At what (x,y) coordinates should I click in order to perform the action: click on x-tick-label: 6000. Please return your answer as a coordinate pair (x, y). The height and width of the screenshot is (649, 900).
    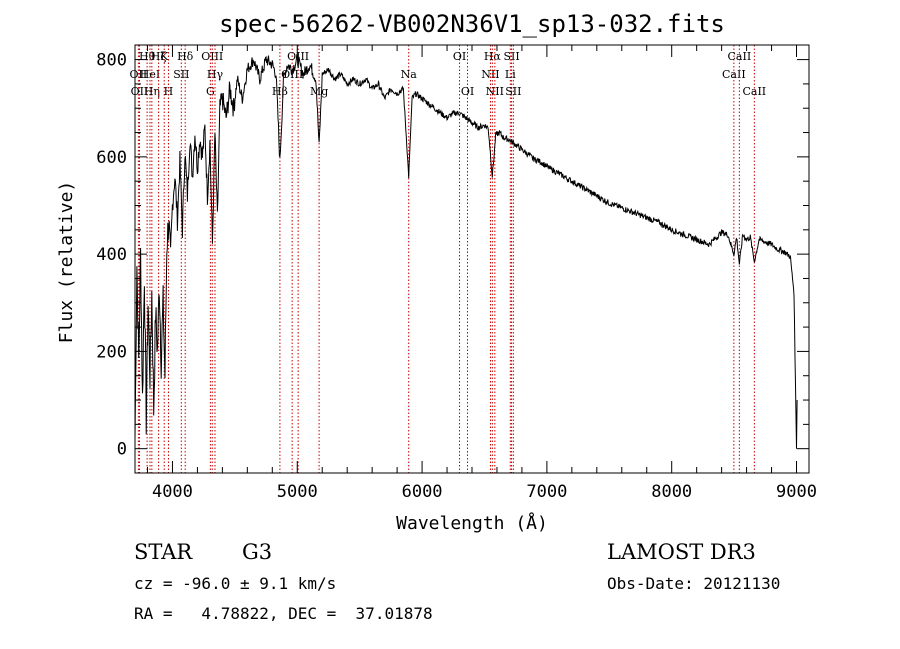
    Looking at the image, I should click on (422, 492).